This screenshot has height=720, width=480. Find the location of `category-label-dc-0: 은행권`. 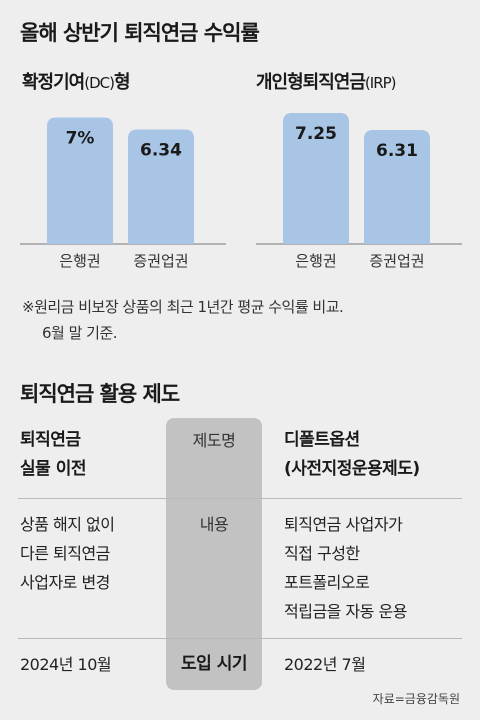

category-label-dc-0: 은행권 is located at coordinates (79, 261).